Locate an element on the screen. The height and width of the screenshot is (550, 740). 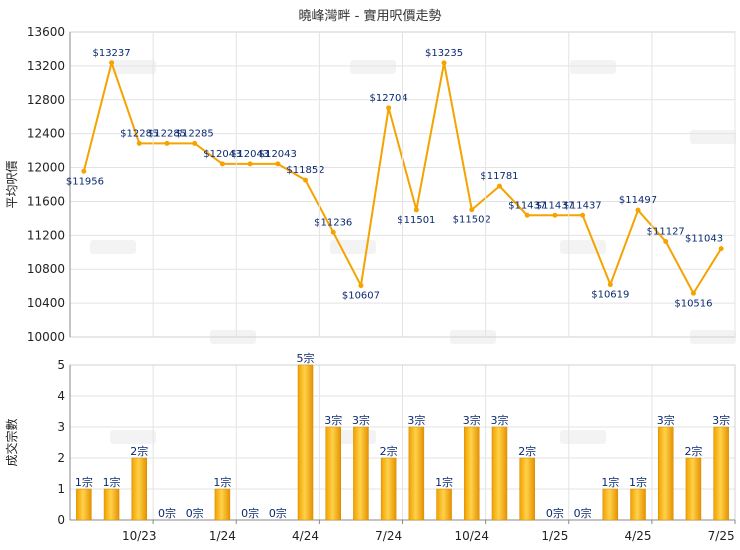
count-tick-label: 3 is located at coordinates (61, 427).